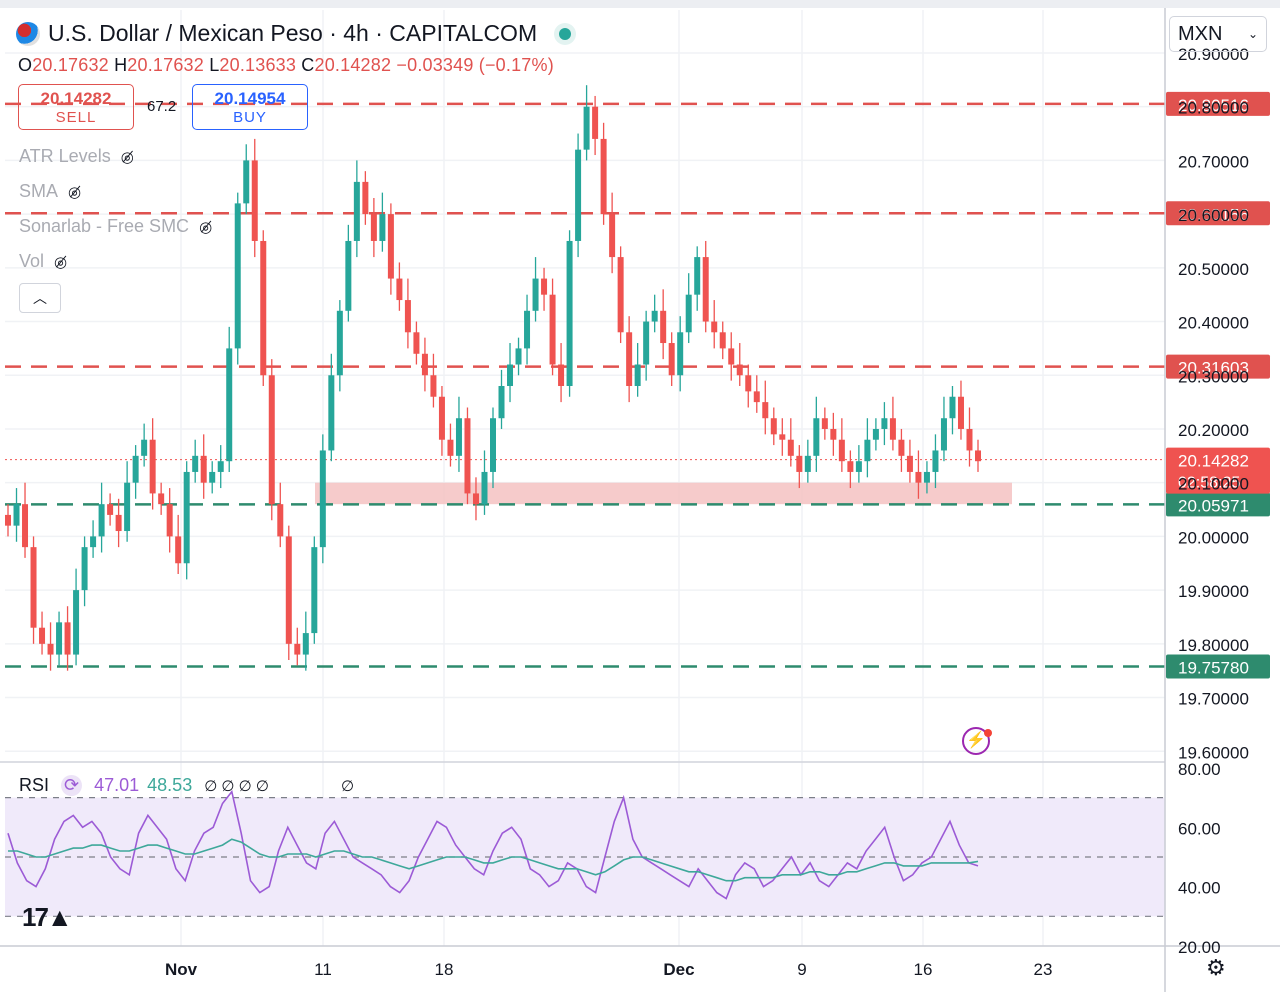  I want to click on rsi-tick-label: 20.00, so click(1199, 947).